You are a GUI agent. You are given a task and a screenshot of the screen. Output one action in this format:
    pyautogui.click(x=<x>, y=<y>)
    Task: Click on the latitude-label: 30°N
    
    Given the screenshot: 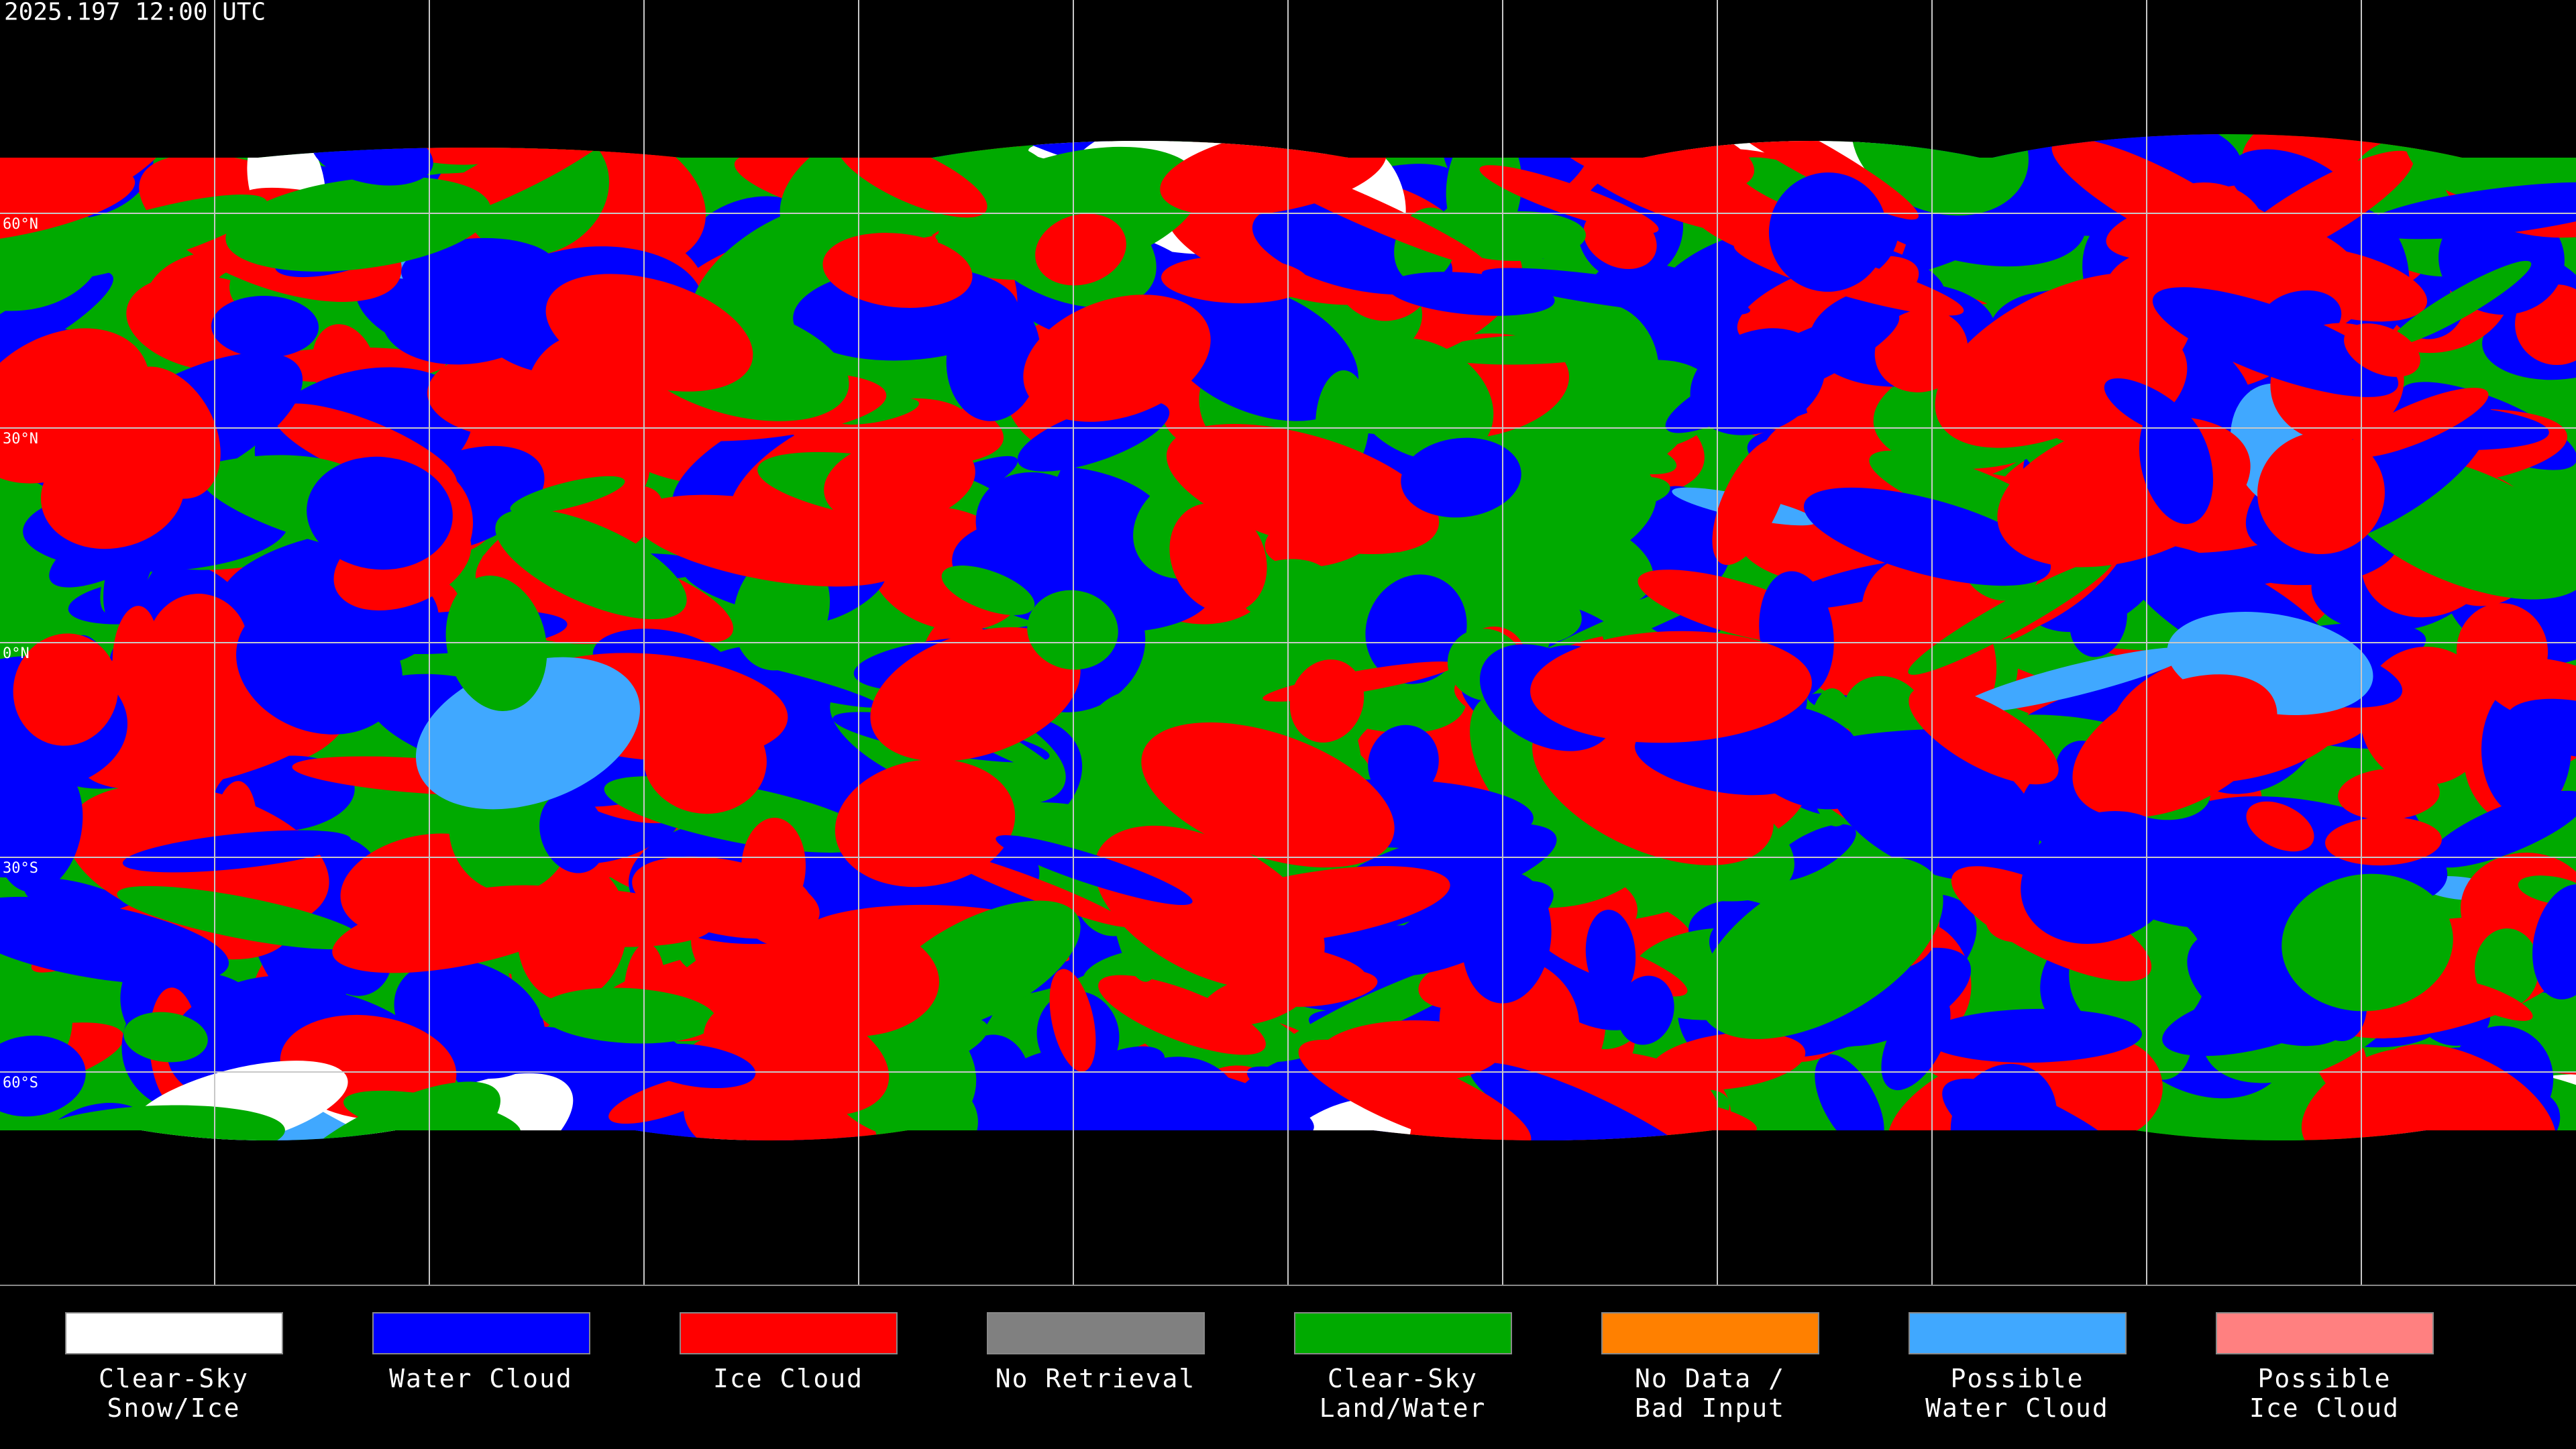 What is the action you would take?
    pyautogui.click(x=20, y=439)
    